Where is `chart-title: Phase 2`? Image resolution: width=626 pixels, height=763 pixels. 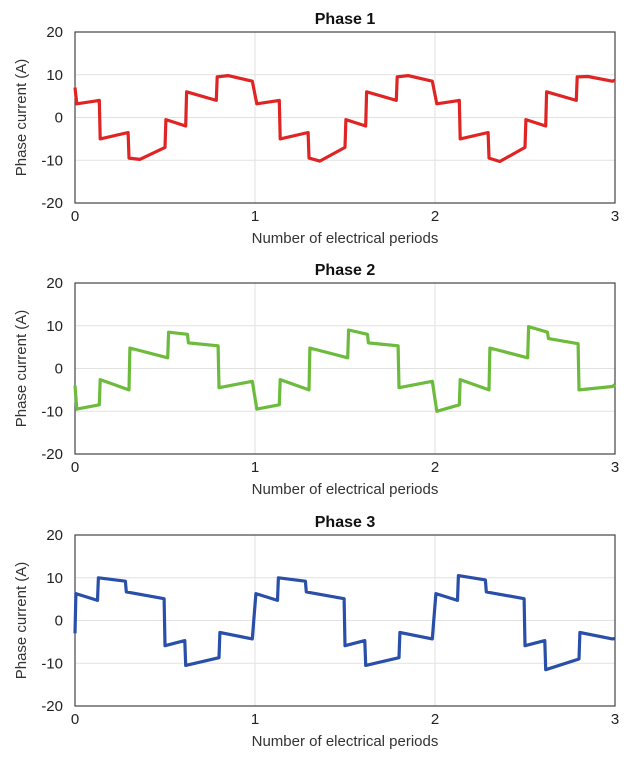 chart-title: Phase 2 is located at coordinates (345, 270).